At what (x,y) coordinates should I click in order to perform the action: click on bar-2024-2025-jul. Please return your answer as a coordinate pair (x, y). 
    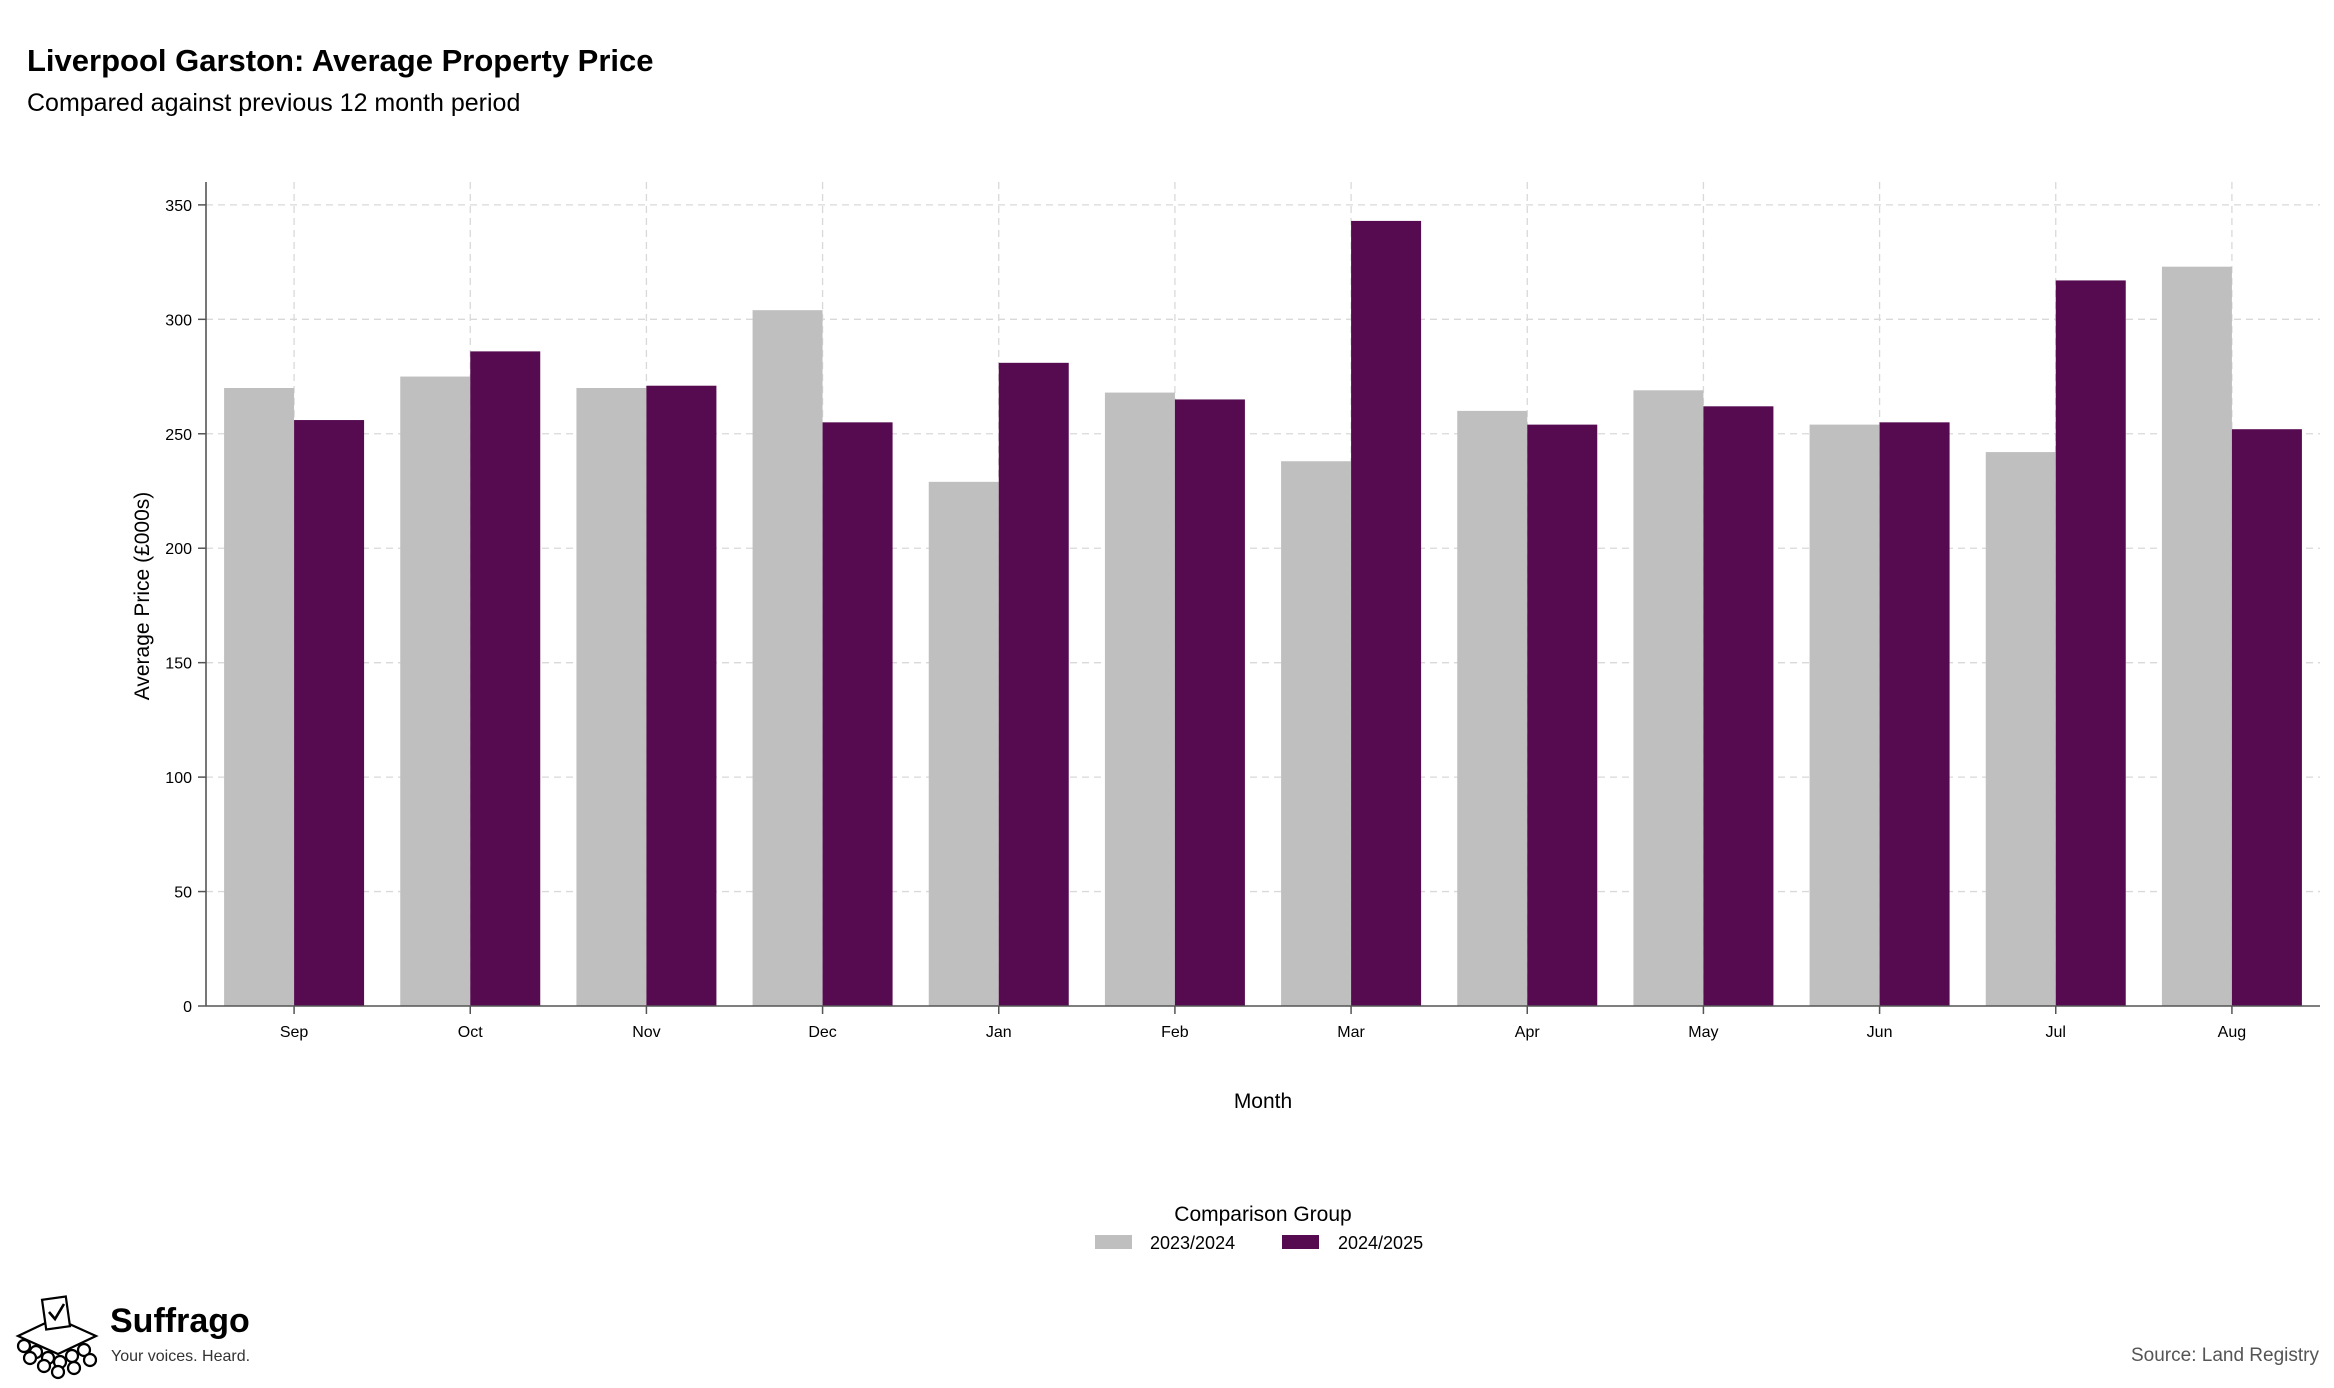
    Looking at the image, I should click on (2090, 643).